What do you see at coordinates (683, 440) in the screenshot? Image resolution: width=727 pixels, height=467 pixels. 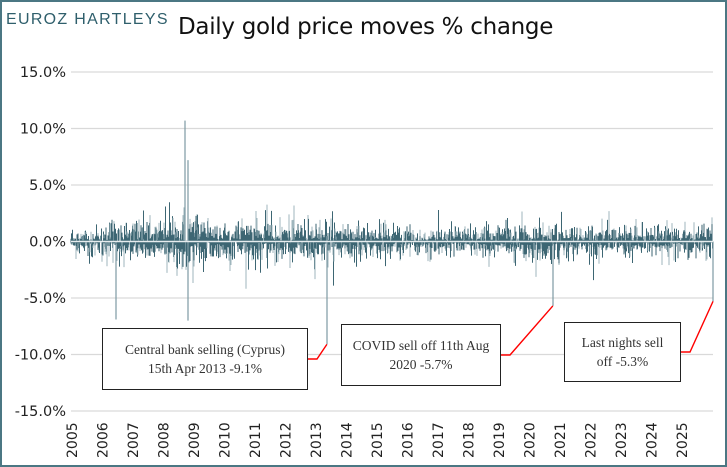 I see `x-tick-label: 2025` at bounding box center [683, 440].